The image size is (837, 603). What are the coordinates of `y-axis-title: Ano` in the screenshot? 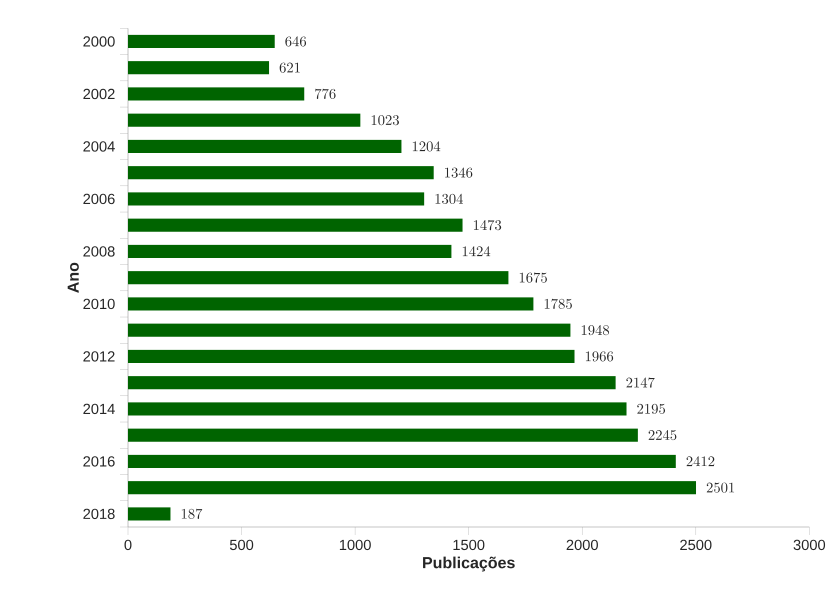 It's located at (73, 277).